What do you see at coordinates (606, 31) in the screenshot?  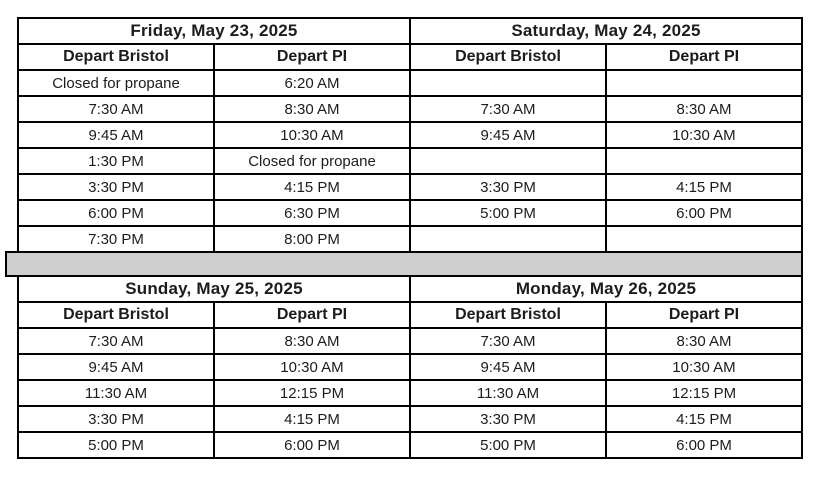 I see `day-header-cell: Saturday, May 24, 2025` at bounding box center [606, 31].